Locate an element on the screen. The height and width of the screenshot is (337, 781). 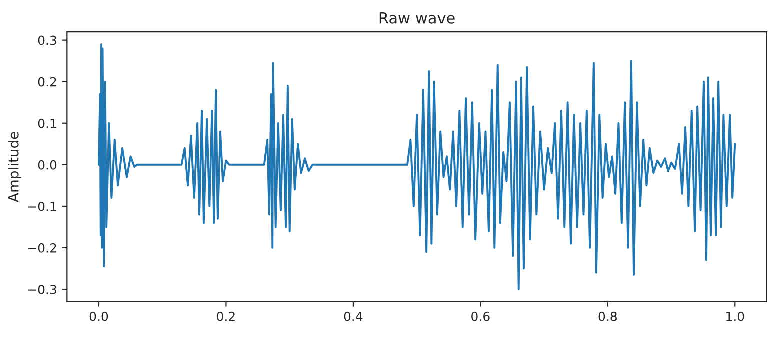
x-tick-label: 0.0 is located at coordinates (99, 317).